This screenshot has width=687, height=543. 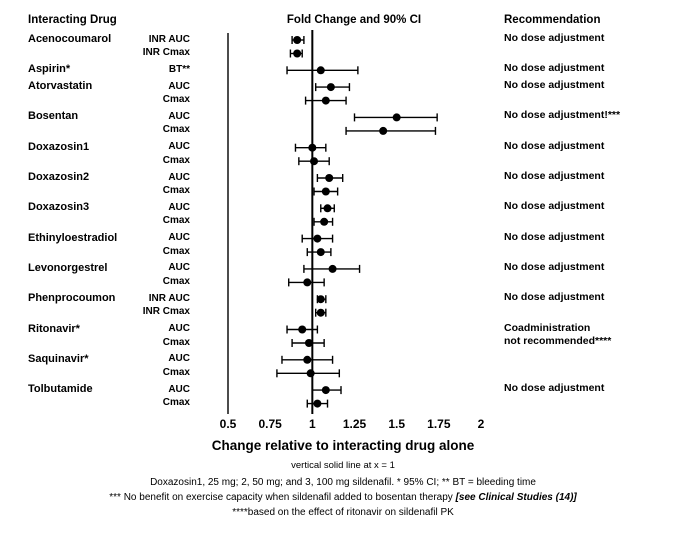 I want to click on x-tick-label: 1.5, so click(x=396, y=424).